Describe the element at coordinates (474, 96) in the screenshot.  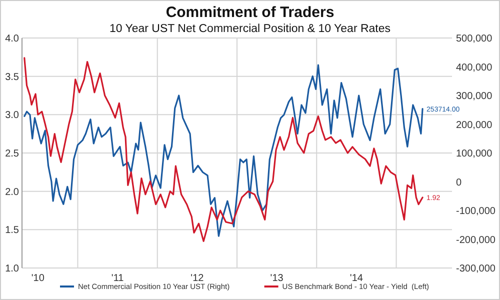
I see `y2-tick-label: 300,000` at that location.